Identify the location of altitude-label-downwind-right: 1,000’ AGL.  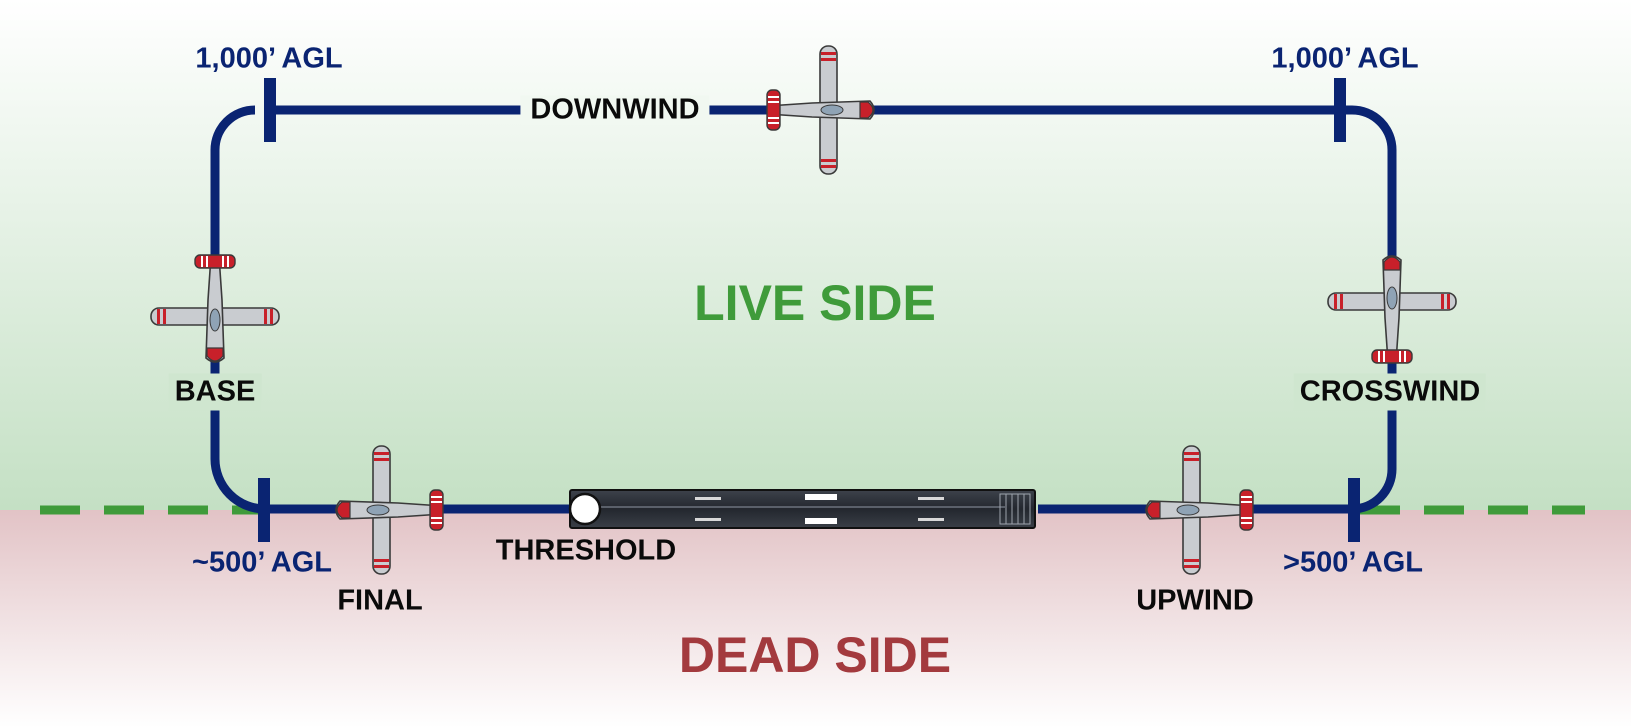
(1345, 58).